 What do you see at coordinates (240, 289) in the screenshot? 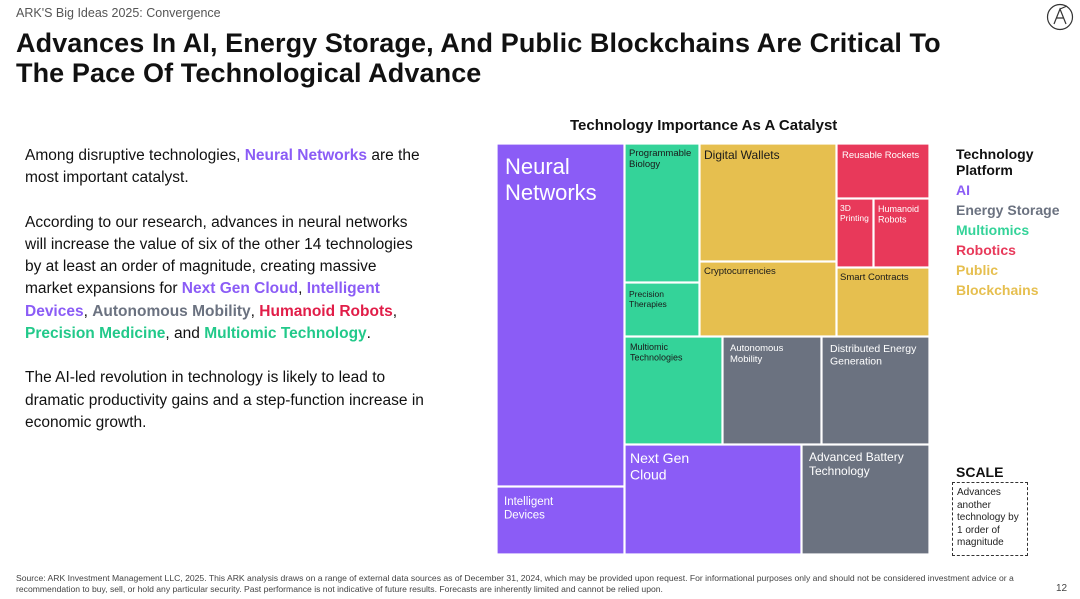
I see `highlight-next-gen-cloud: Next Gen Cloud` at bounding box center [240, 289].